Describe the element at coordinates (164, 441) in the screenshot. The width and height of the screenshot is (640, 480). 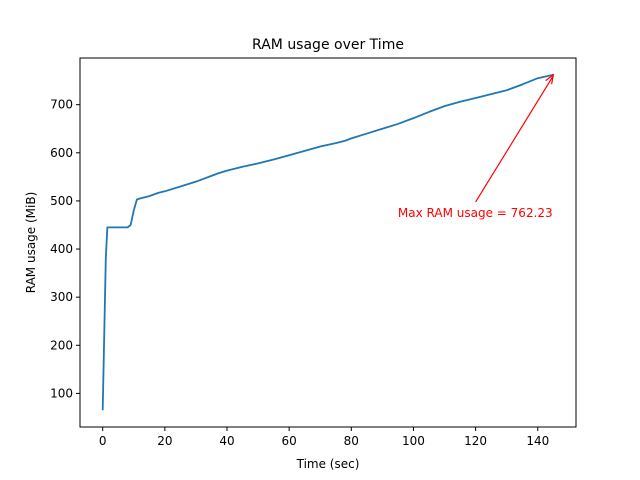
I see `x-tick-label: 20` at that location.